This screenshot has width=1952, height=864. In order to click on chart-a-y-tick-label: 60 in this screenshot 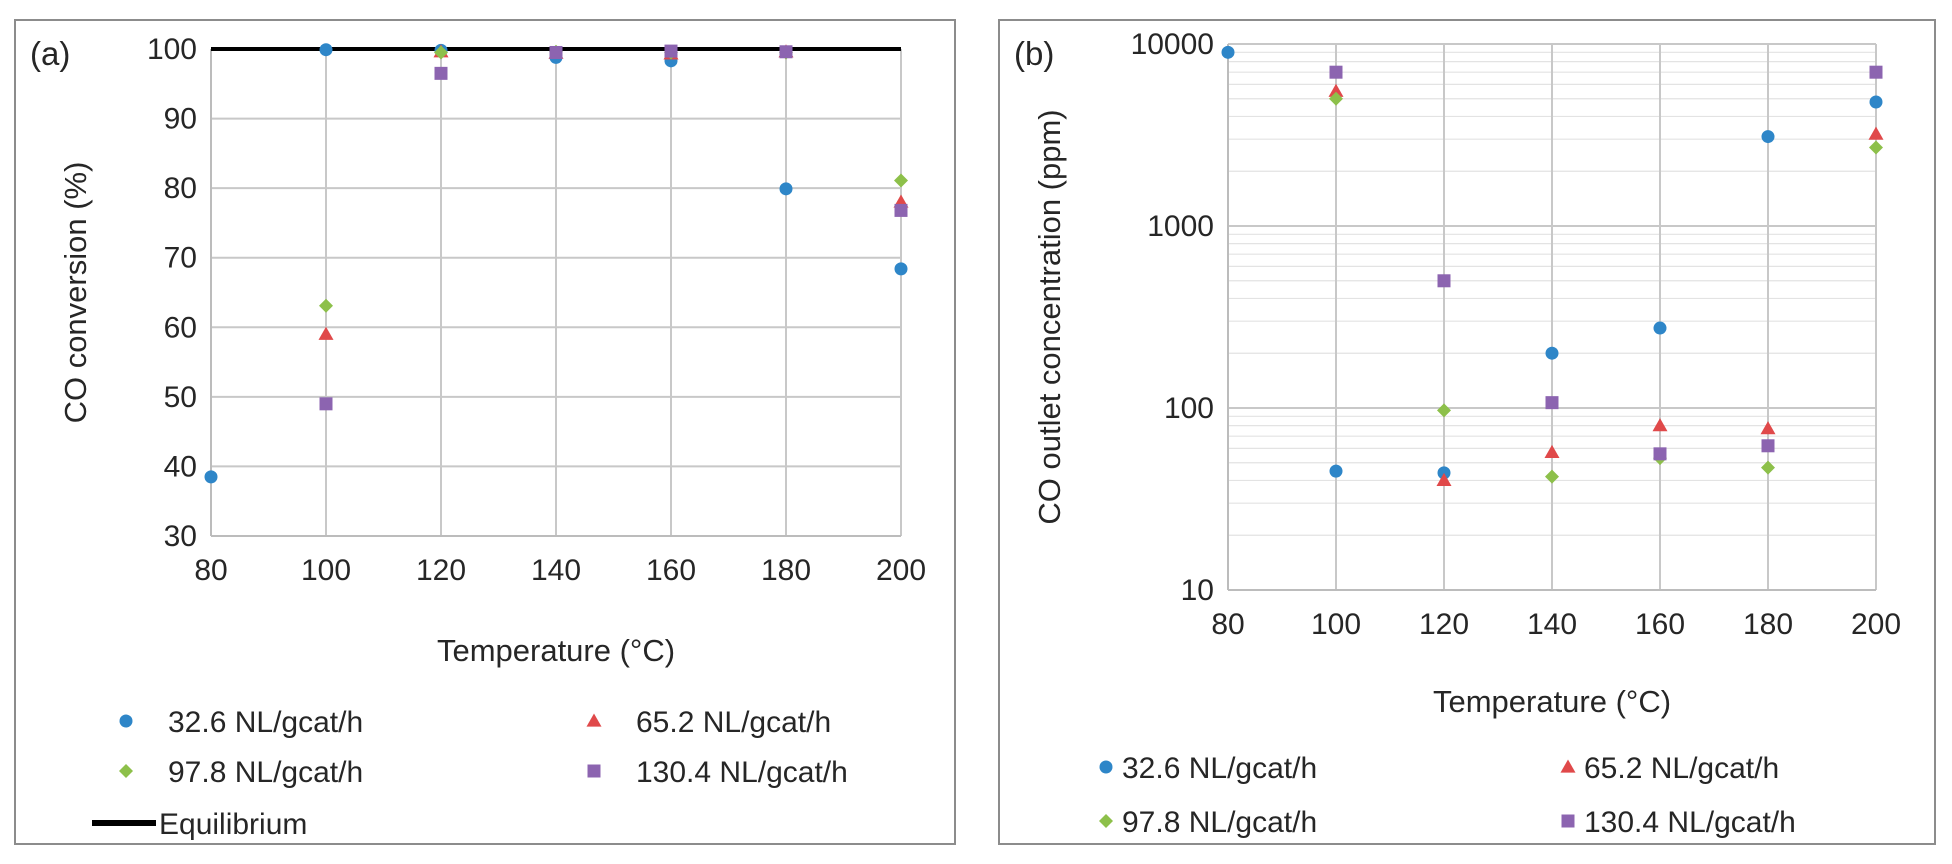, I will do `click(180, 327)`.